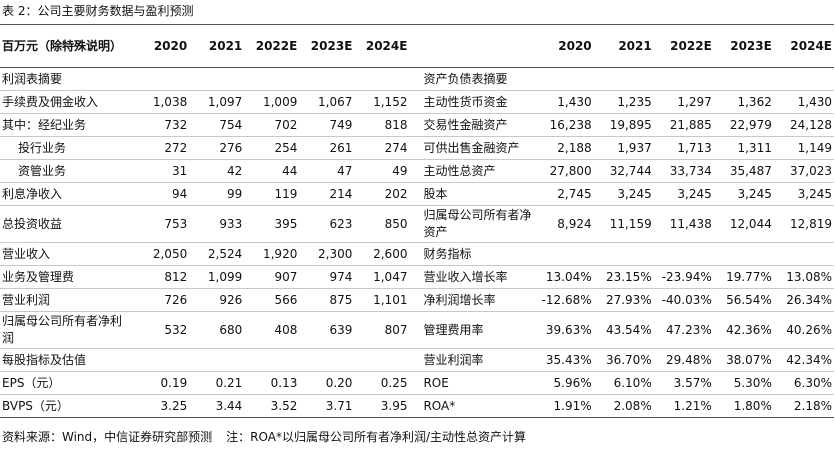 This screenshot has width=835, height=456. I want to click on section-label: 财务指标, so click(477, 254).